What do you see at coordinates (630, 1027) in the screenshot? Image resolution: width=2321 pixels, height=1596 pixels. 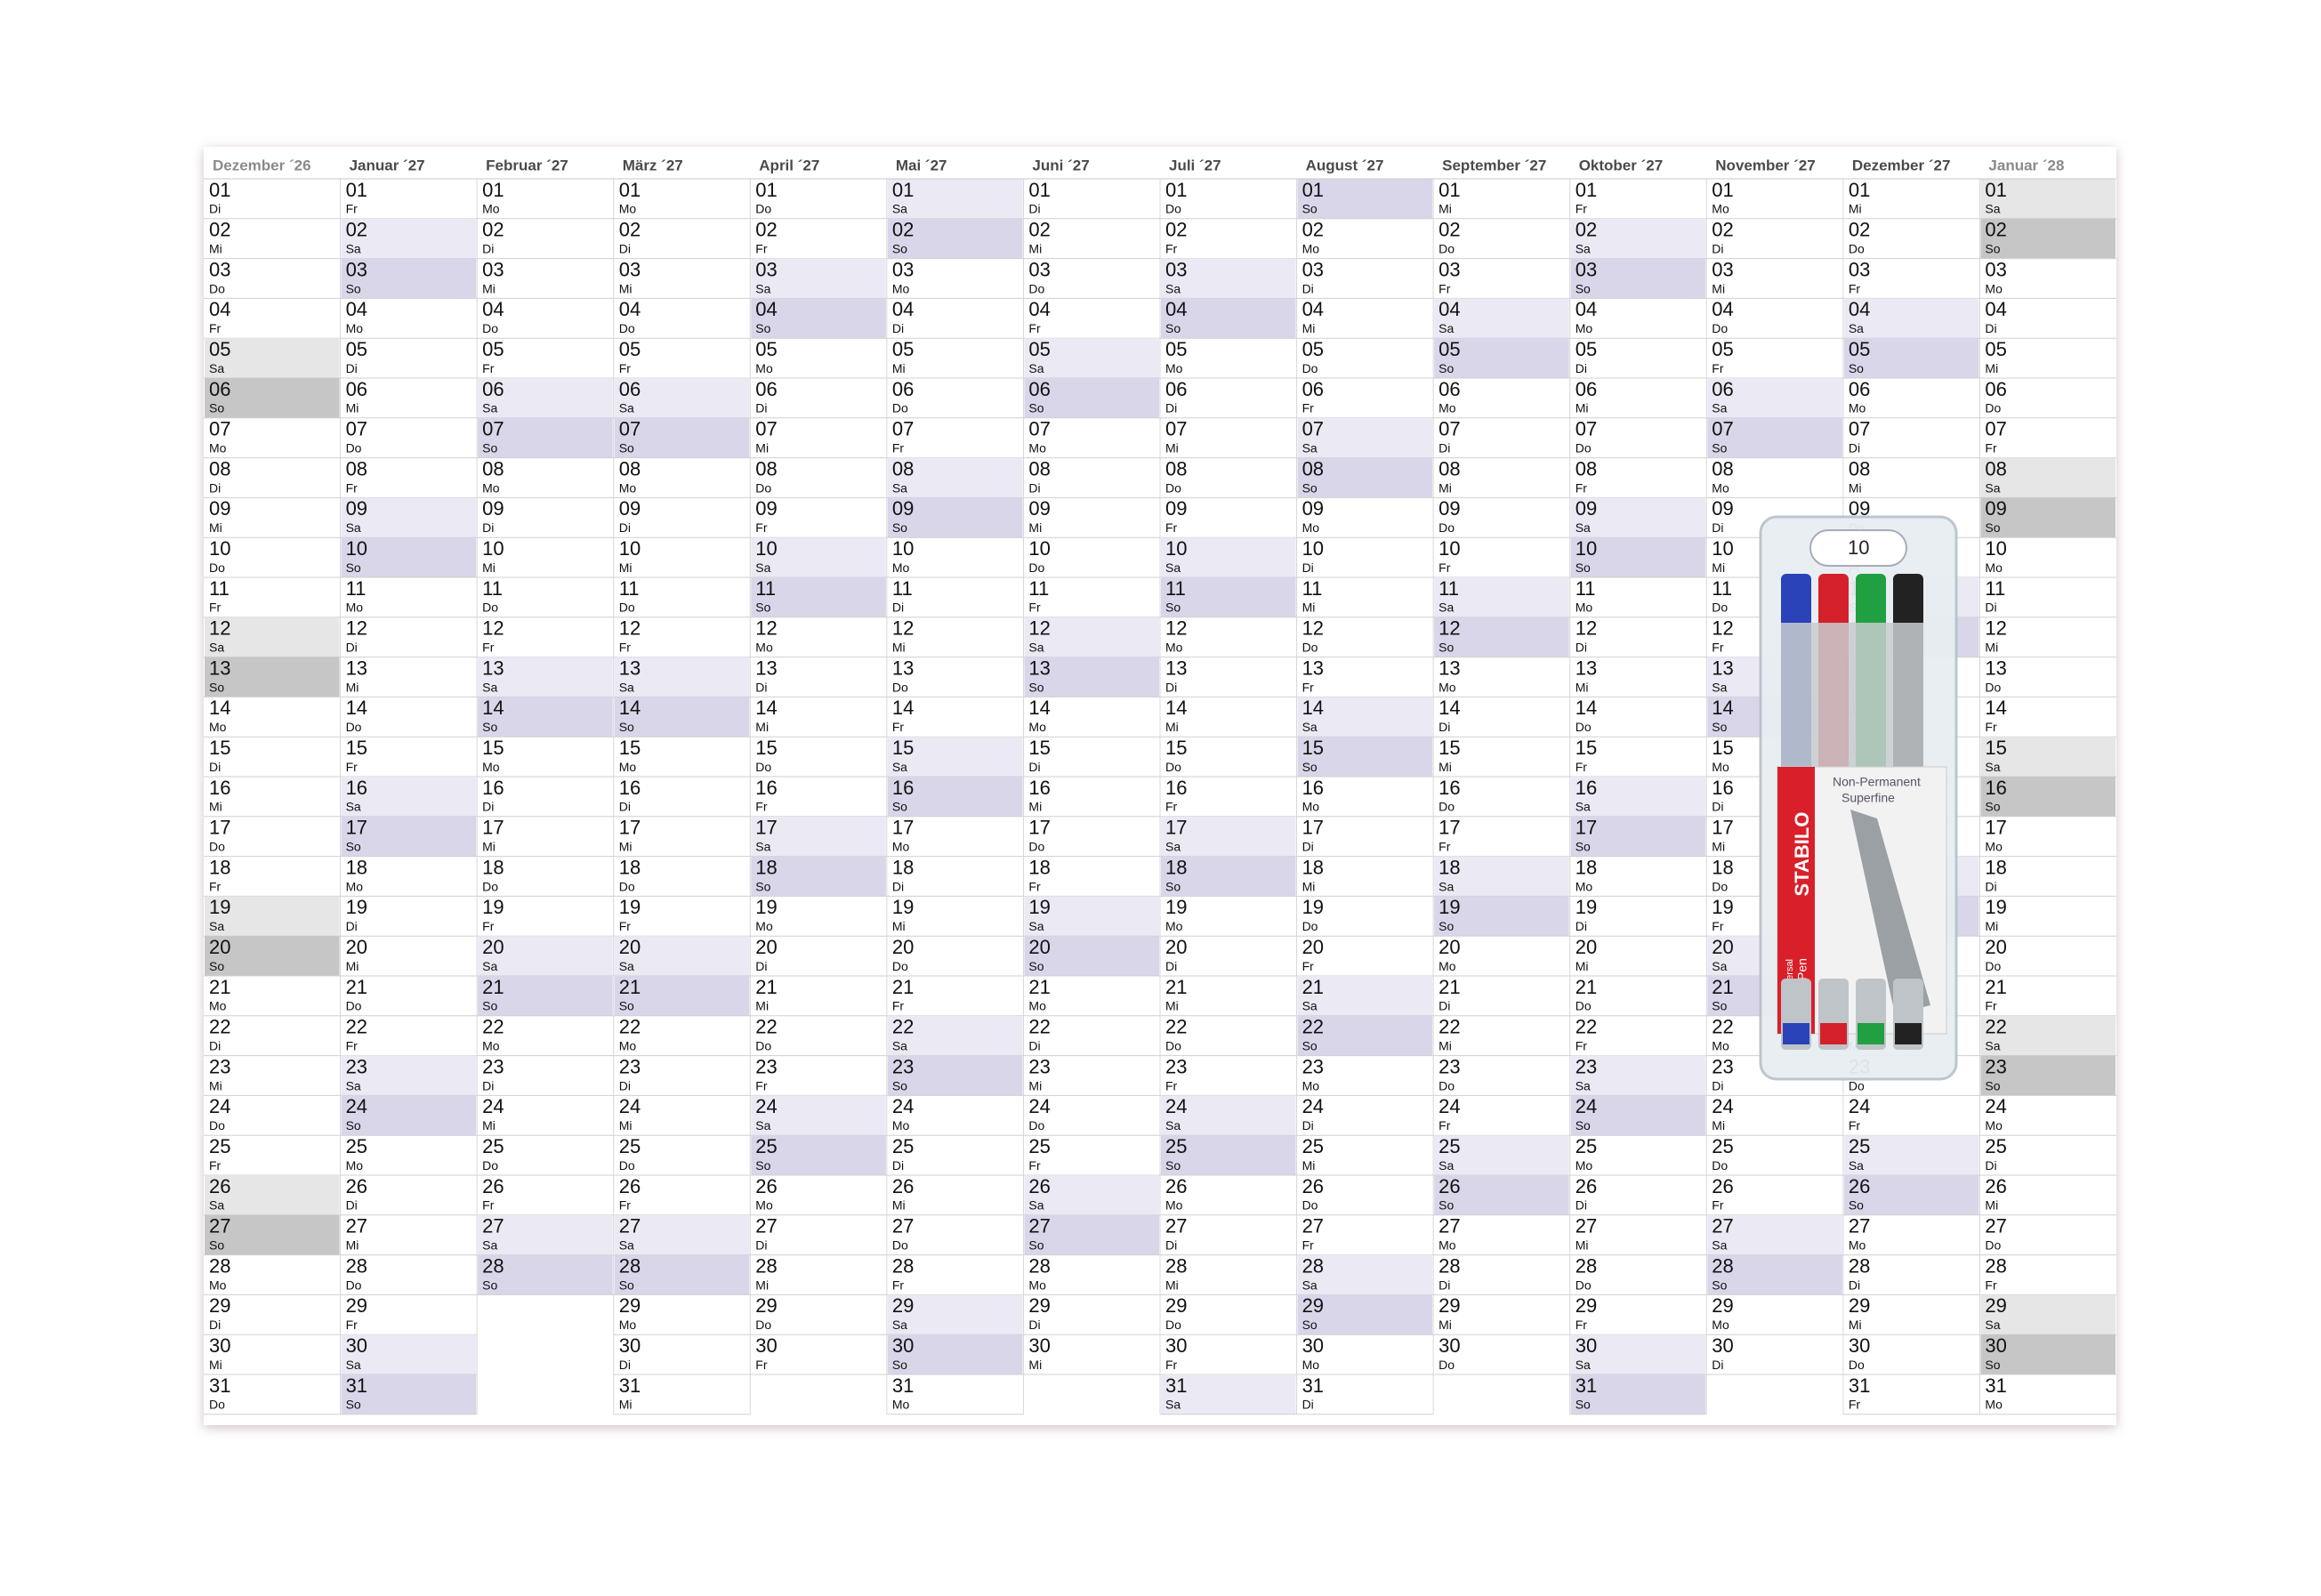 I see `day-number: 22` at bounding box center [630, 1027].